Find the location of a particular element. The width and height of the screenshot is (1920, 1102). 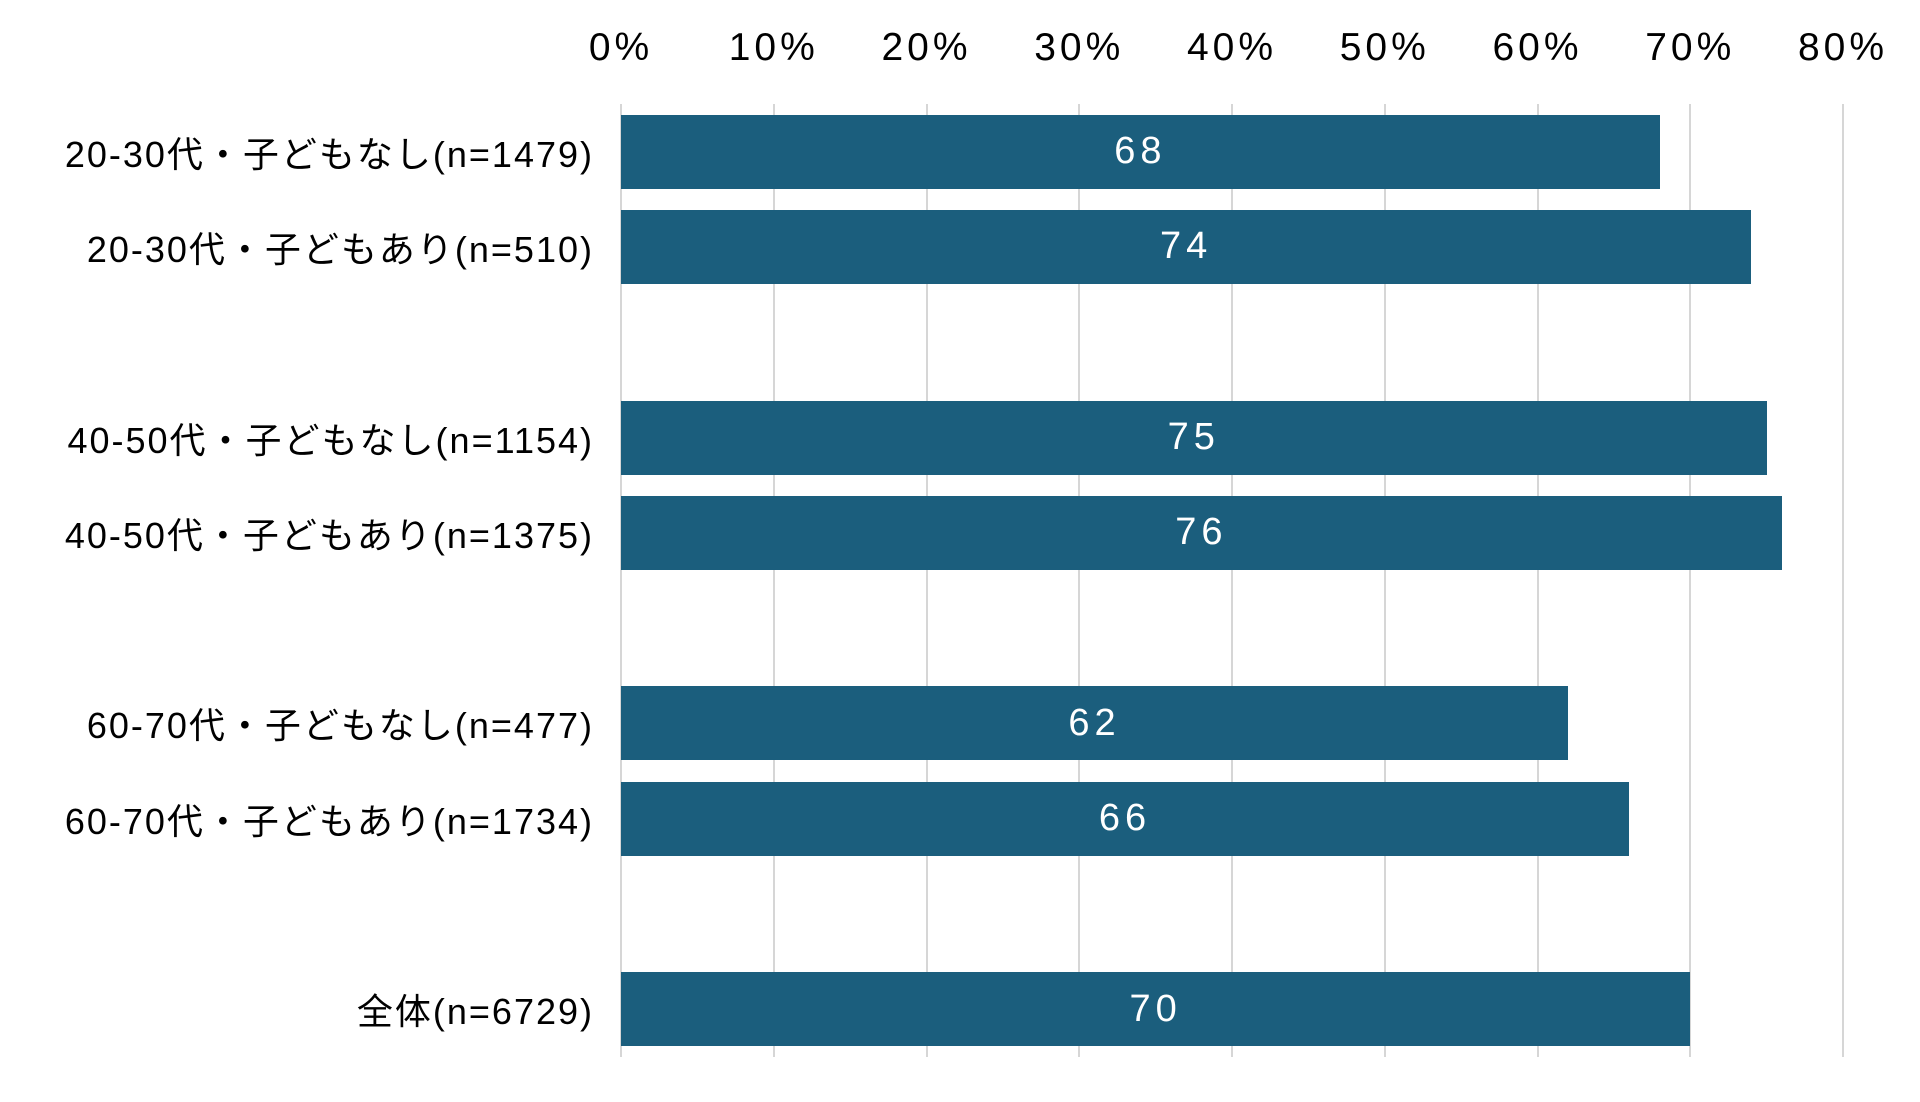

x-axis-tick-label: 40% is located at coordinates (1232, 47).